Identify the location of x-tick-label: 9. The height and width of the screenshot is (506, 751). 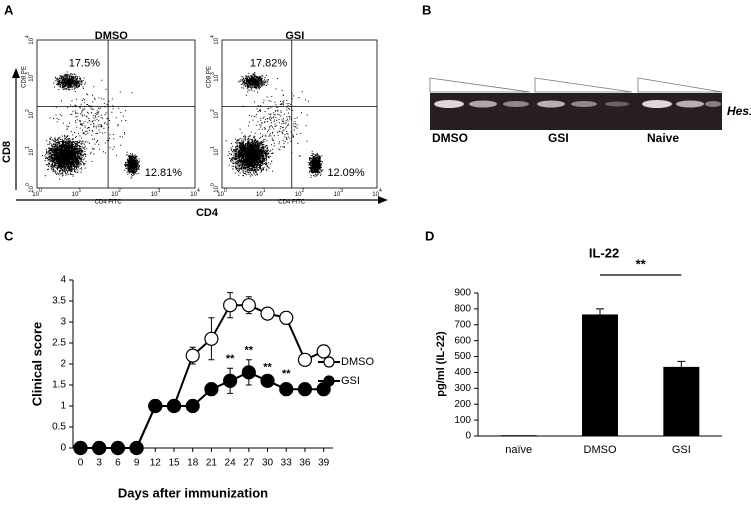
(137, 463).